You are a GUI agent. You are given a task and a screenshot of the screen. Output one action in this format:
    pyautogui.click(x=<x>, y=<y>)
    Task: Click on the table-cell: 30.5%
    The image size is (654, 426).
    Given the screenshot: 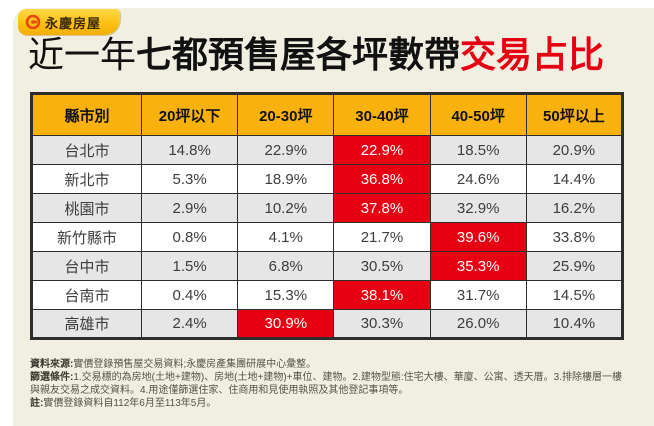 What is the action you would take?
    pyautogui.click(x=382, y=266)
    